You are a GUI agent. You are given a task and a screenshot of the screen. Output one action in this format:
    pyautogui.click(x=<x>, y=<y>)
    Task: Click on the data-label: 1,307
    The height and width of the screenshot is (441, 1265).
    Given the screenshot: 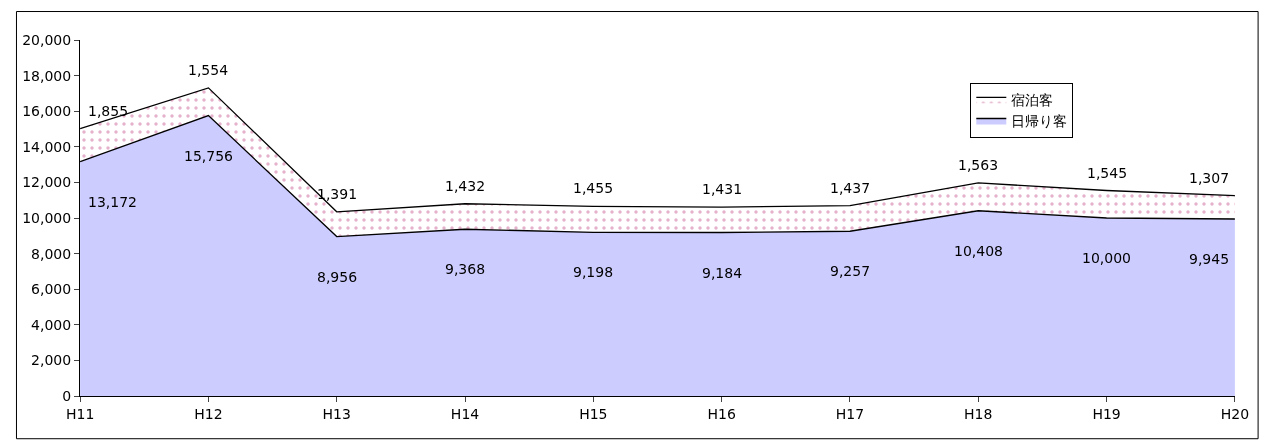 What is the action you would take?
    pyautogui.click(x=1209, y=178)
    